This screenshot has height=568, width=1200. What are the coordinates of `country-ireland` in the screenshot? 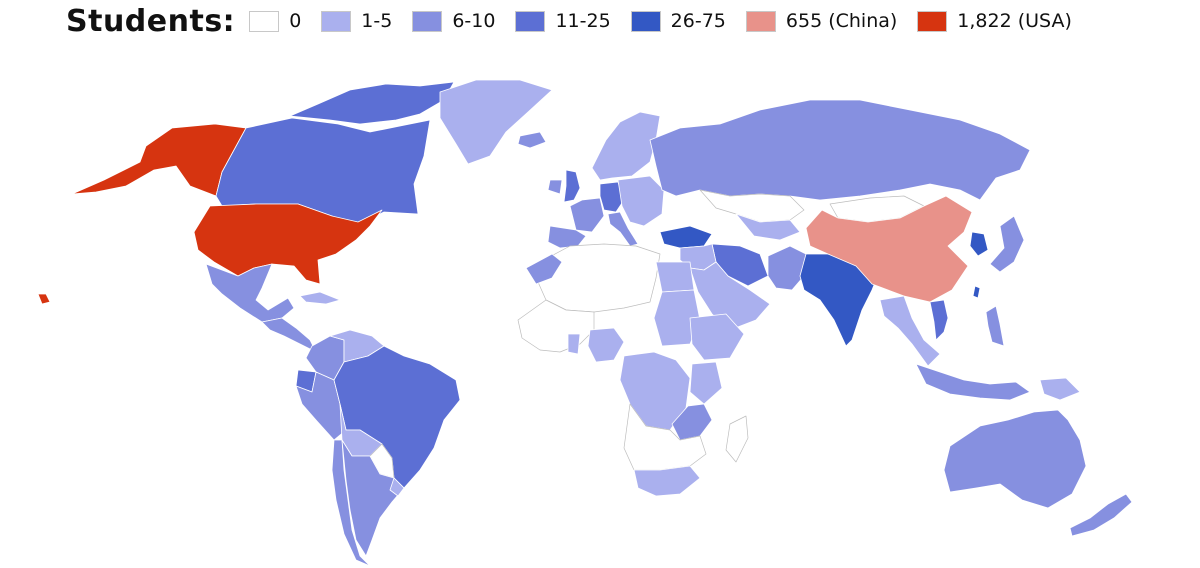 It's located at (555, 187).